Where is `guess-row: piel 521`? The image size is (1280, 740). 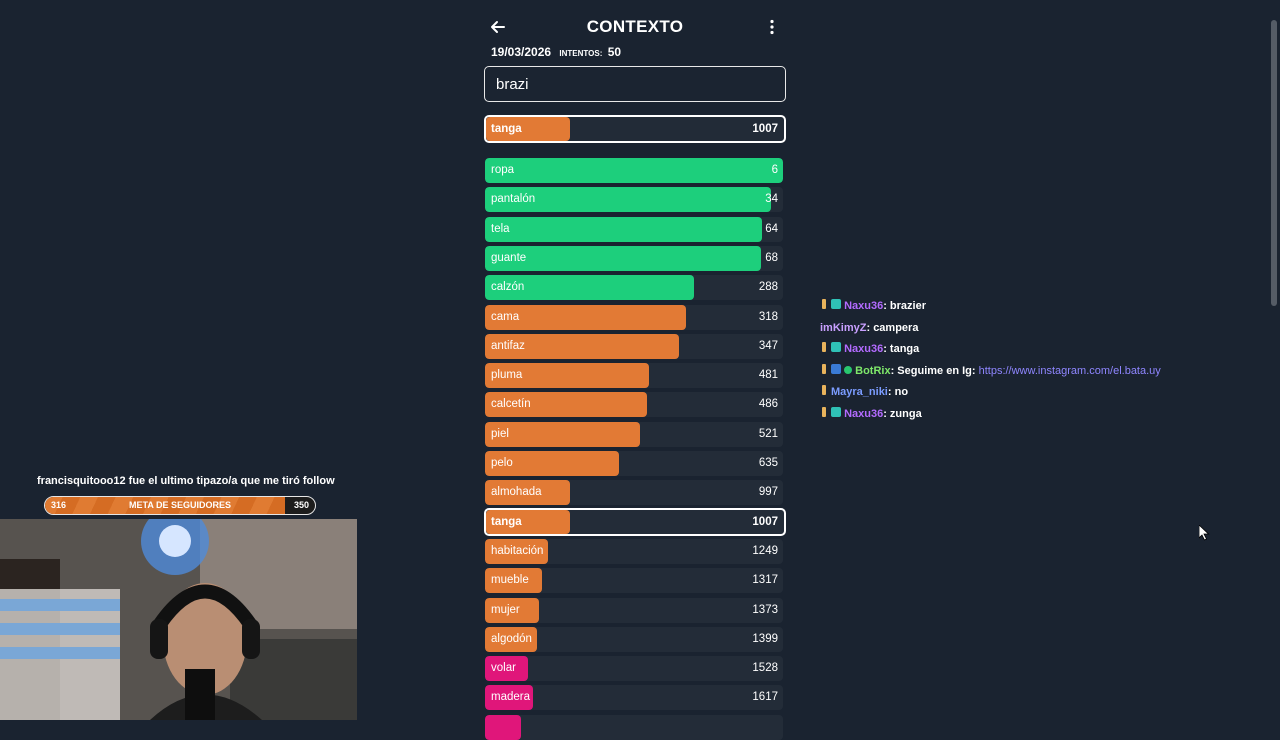 guess-row: piel 521 is located at coordinates (634, 434).